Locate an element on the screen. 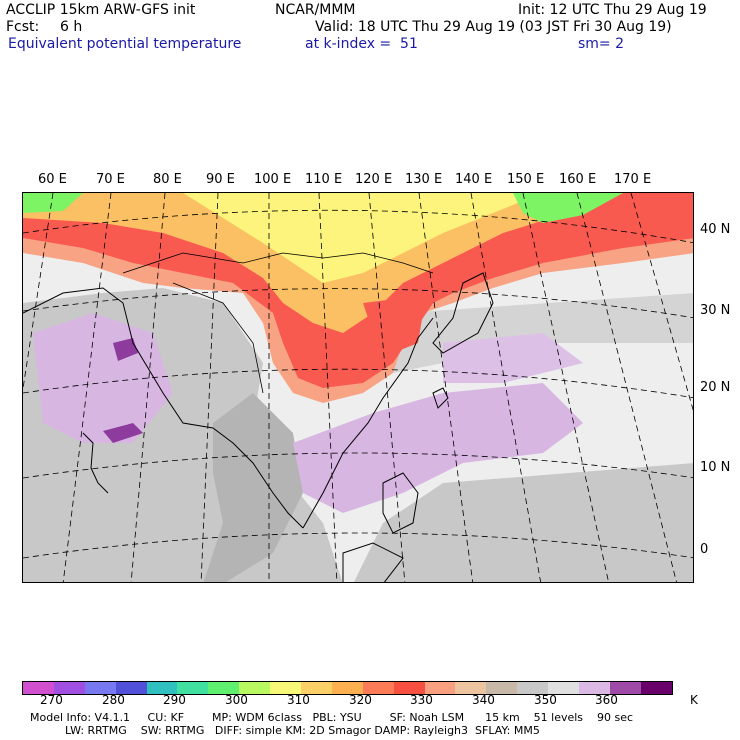  lon-label: 80 E is located at coordinates (167, 179).